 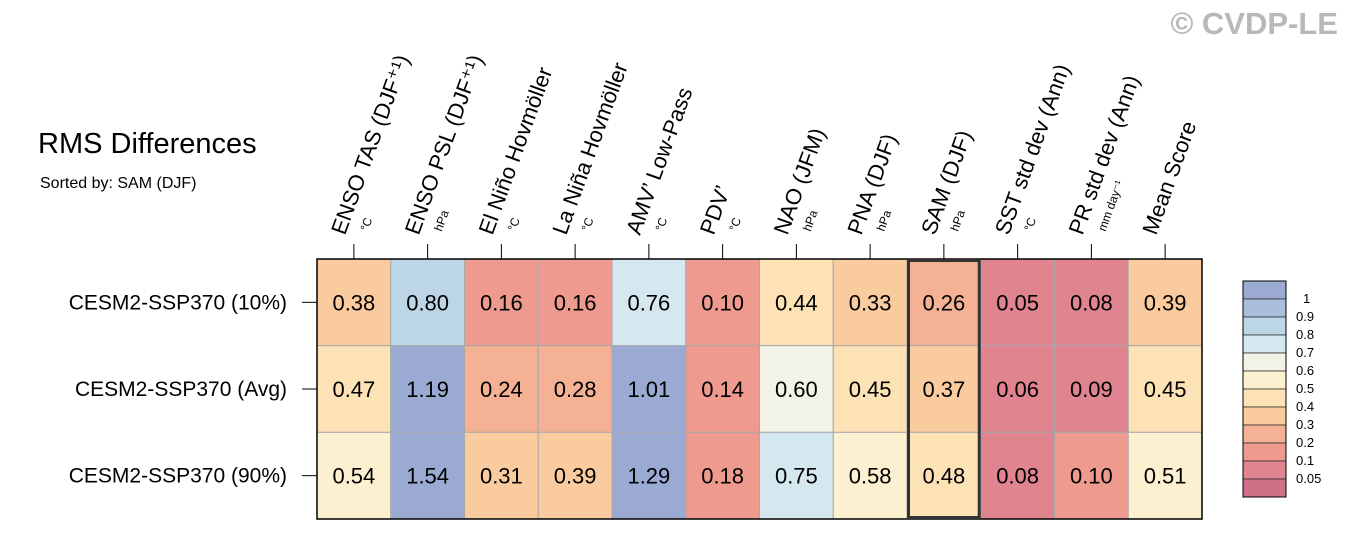 I want to click on cell-value: 0.45, so click(x=870, y=389).